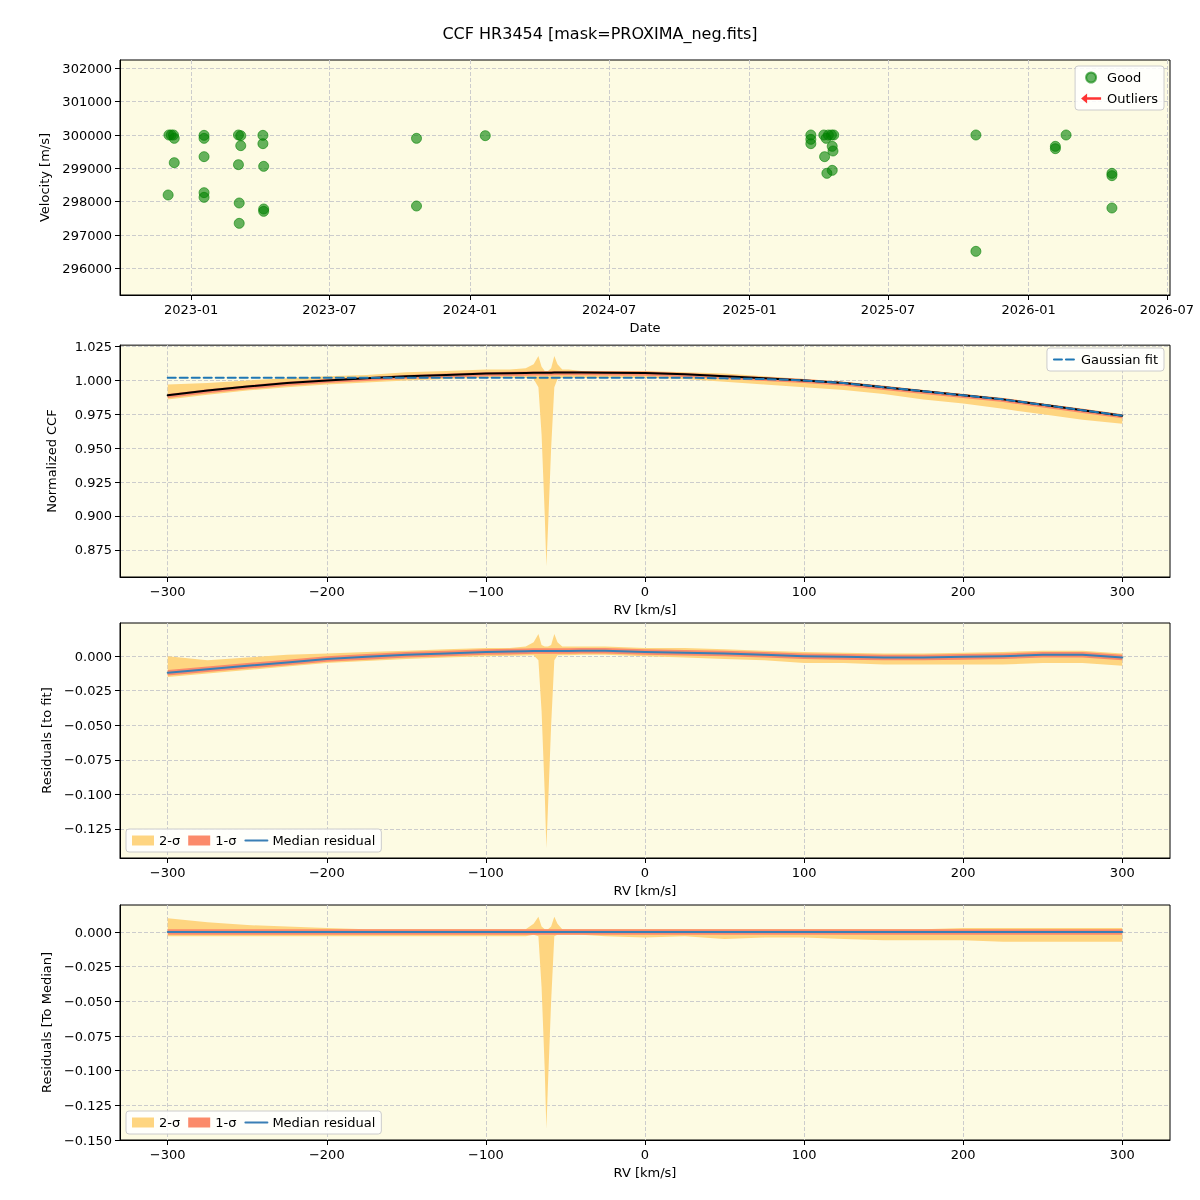 This screenshot has height=1200, width=1200. What do you see at coordinates (87, 102) in the screenshot?
I see `y-tick-label: 301000` at bounding box center [87, 102].